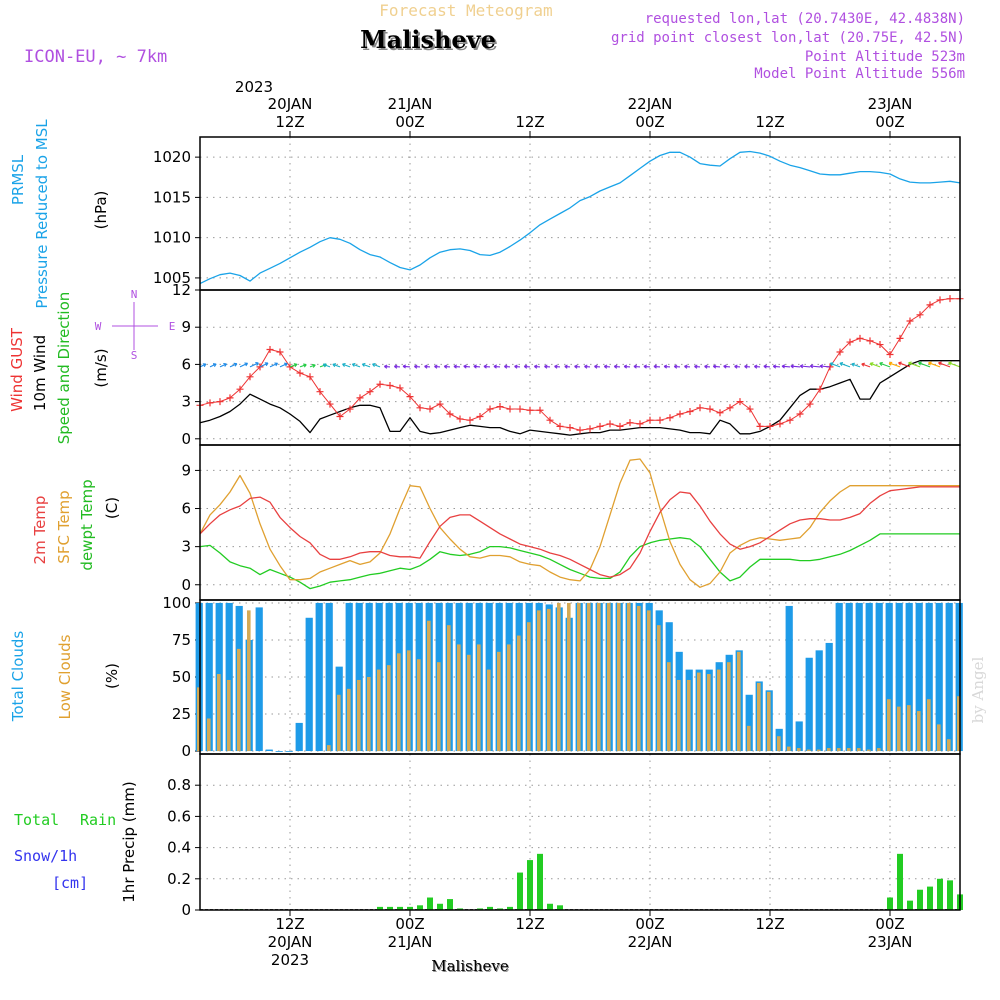  Describe the element at coordinates (112, 676) in the screenshot. I see `clouds-unit: (%)` at that location.